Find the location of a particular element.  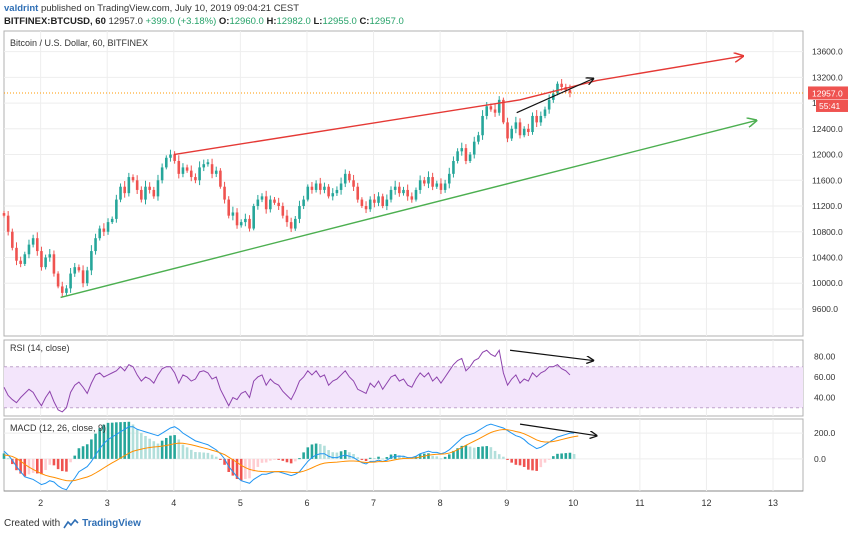

x-tick-label: 12 is located at coordinates (706, 503).